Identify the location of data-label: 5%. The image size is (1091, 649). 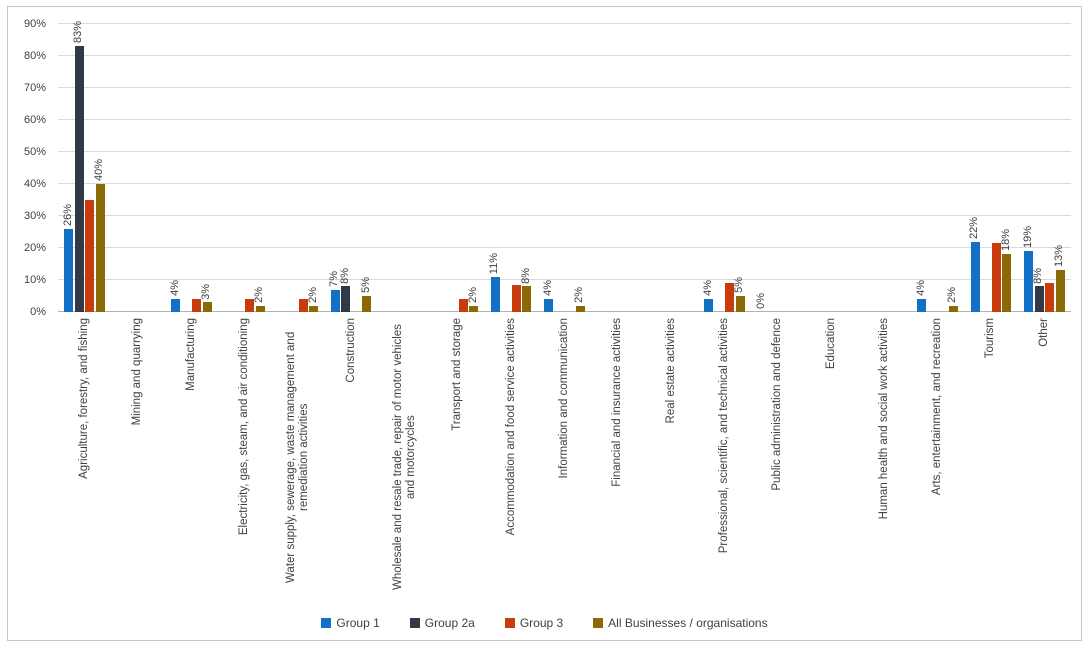
(365, 285).